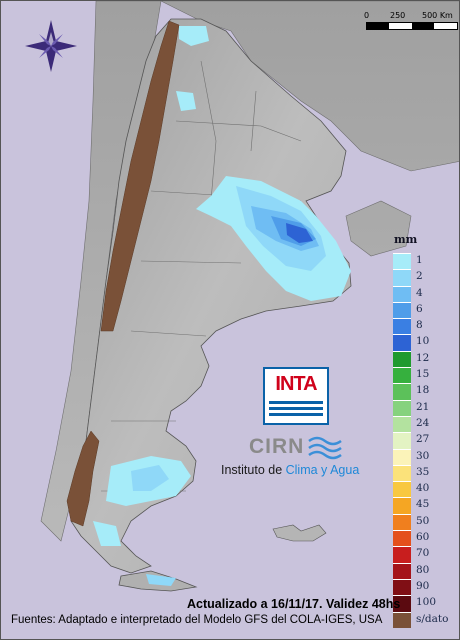 The image size is (460, 640). What do you see at coordinates (432, 618) in the screenshot?
I see `legend-label: s/dato` at bounding box center [432, 618].